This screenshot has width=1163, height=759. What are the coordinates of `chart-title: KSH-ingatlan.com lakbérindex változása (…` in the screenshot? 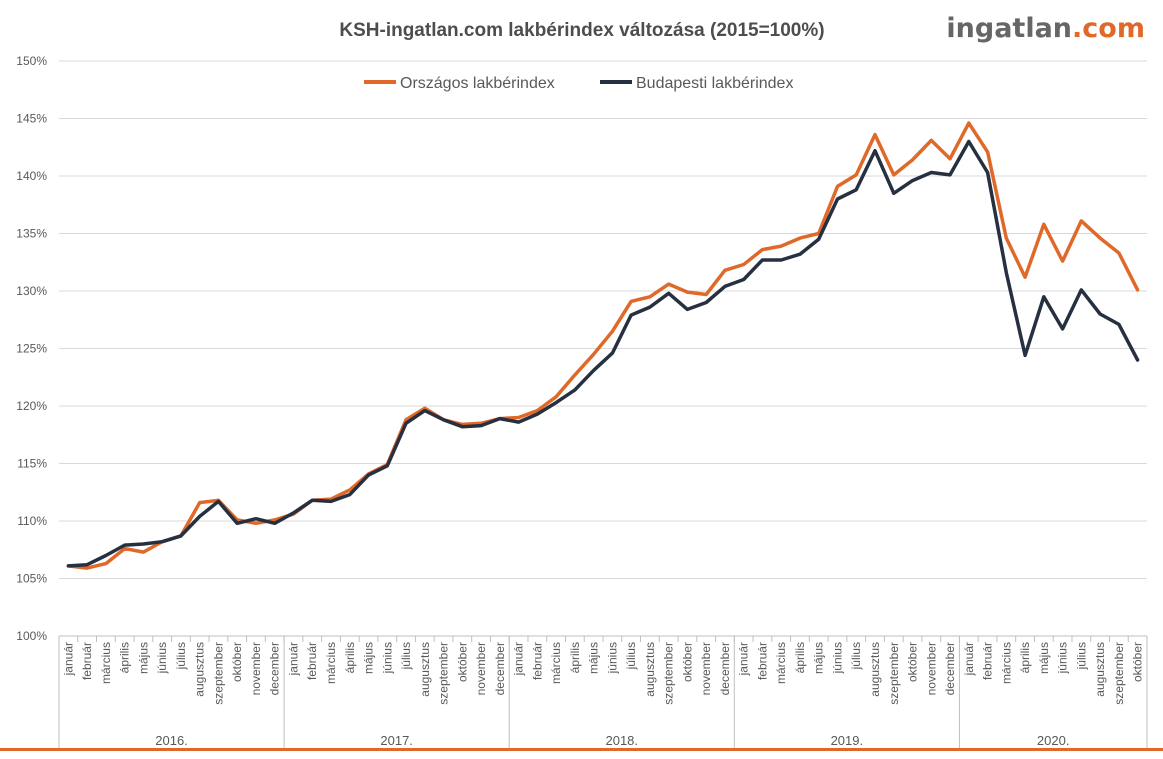 It's located at (581, 30).